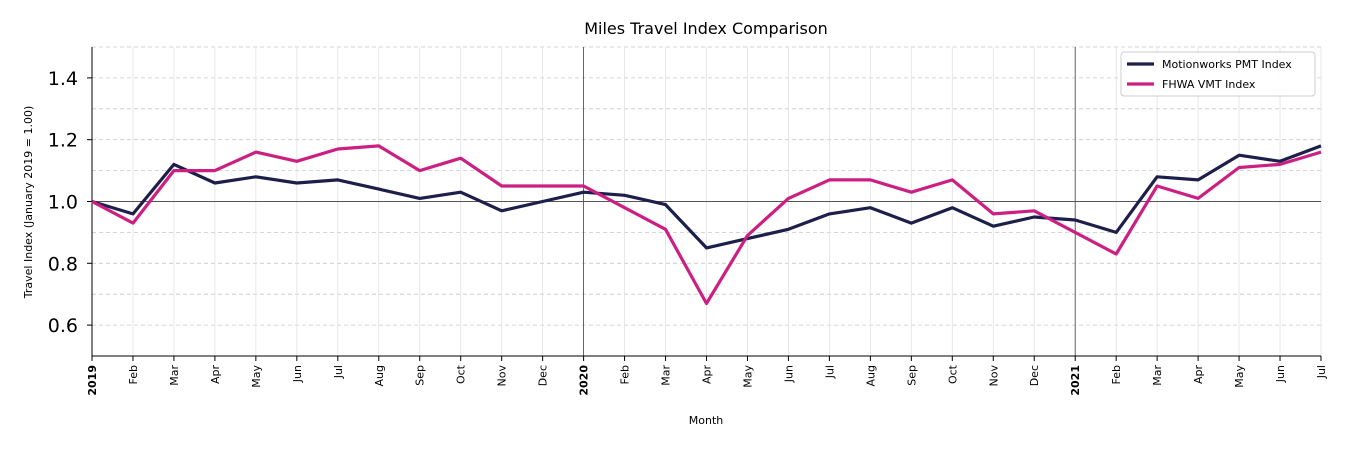  Describe the element at coordinates (706, 28) in the screenshot. I see `chart-title: Miles Travel Index Comparison` at that location.